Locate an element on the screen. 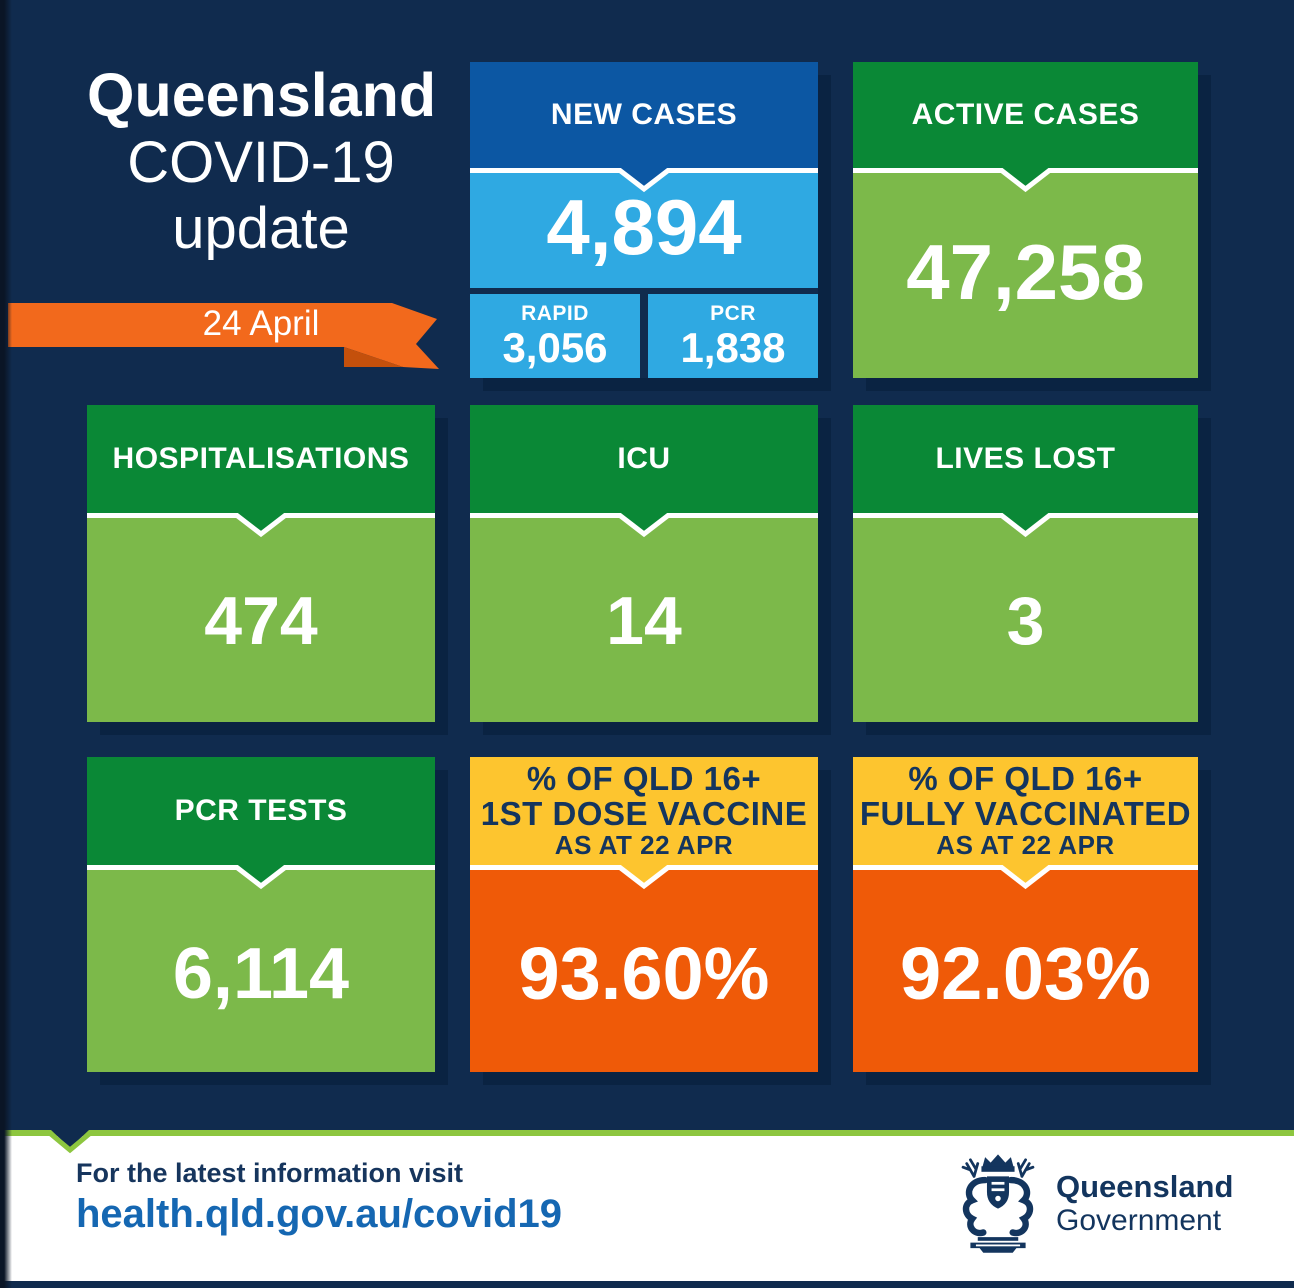 The image size is (1294, 1288). page-title: Queensland COVID-19 update is located at coordinates (262, 161).